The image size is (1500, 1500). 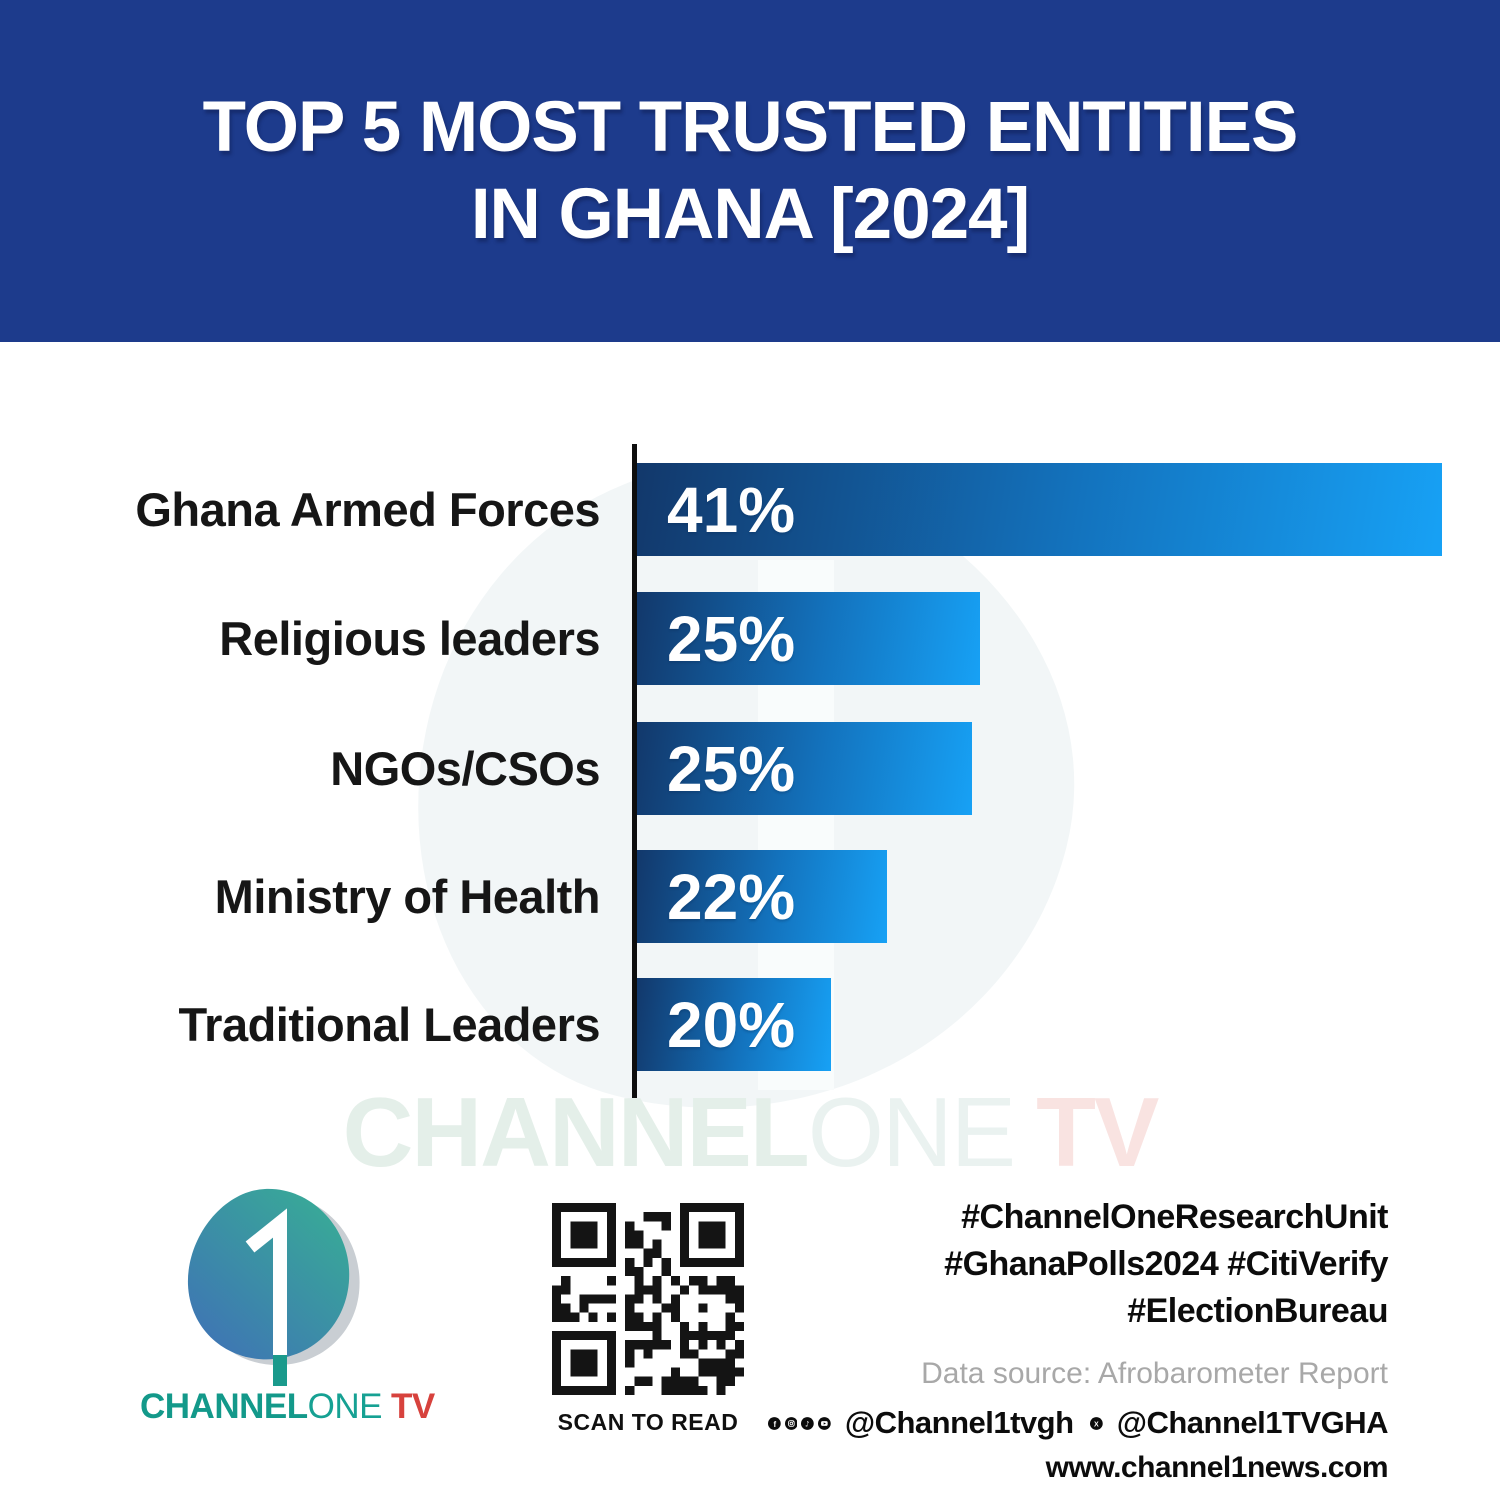 I want to click on hashtag-line-3: #ElectionBureau, so click(x=1257, y=1311).